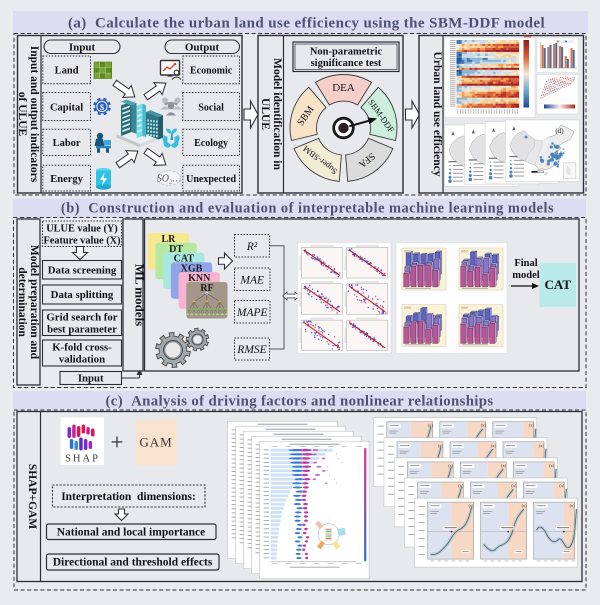 The image size is (600, 605). What do you see at coordinates (81, 317) in the screenshot?
I see `svg-text: Grid search for` at bounding box center [81, 317].